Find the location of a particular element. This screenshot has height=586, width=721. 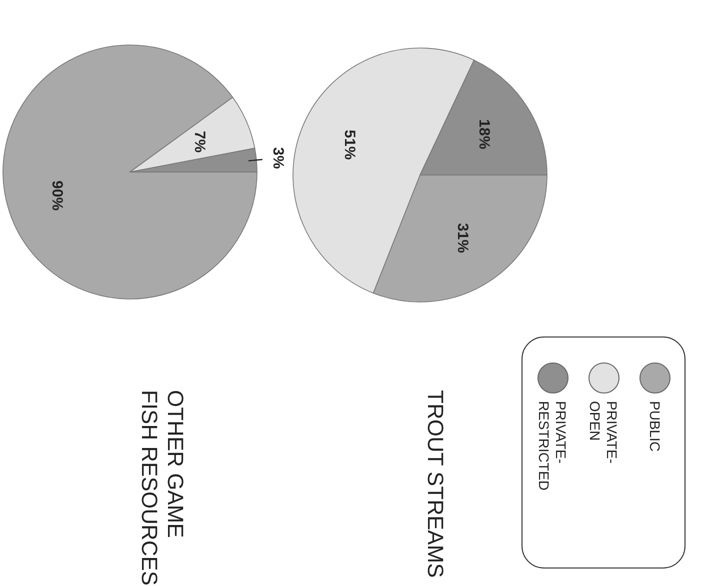

legend-label: PUBLIC is located at coordinates (655, 426).